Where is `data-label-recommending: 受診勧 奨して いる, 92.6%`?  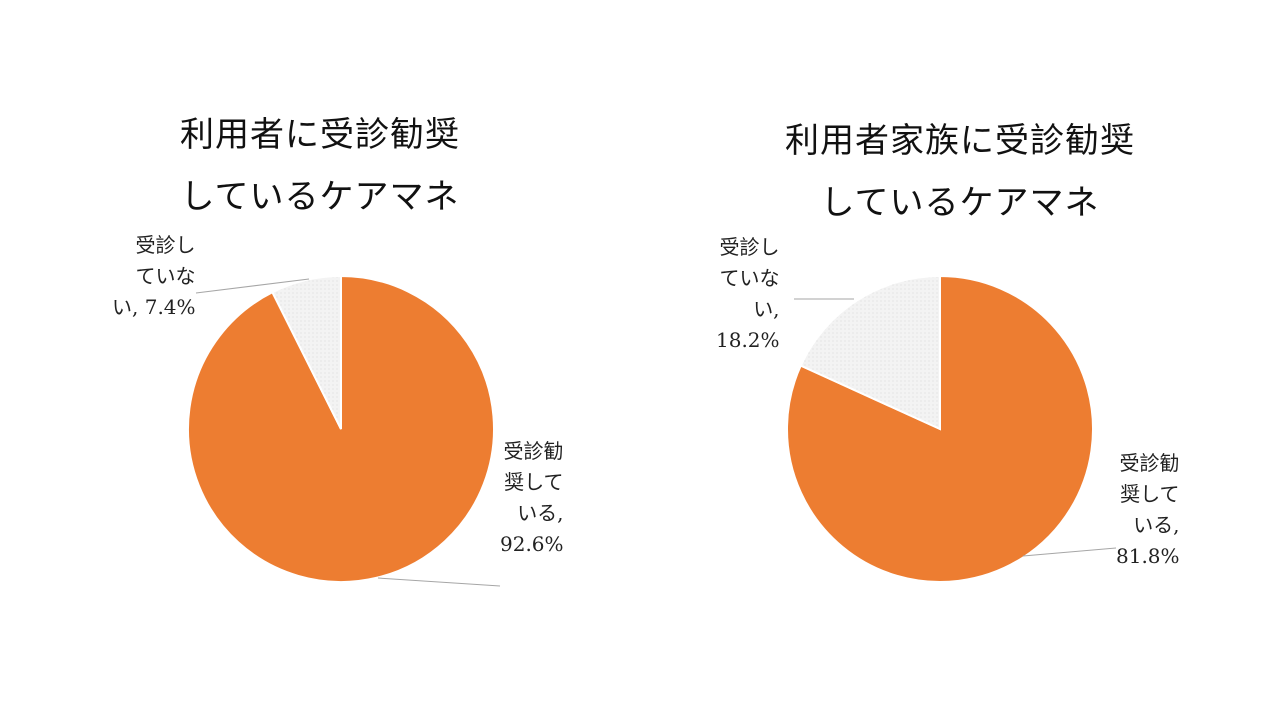
data-label-recommending: 受診勧 奨して いる, 92.6% is located at coordinates (532, 497).